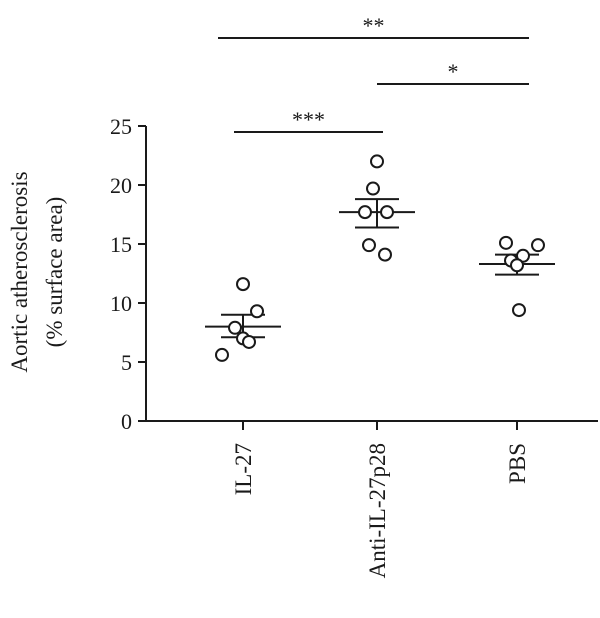  Describe the element at coordinates (517, 463) in the screenshot. I see `x-tick-label: PBS` at that location.